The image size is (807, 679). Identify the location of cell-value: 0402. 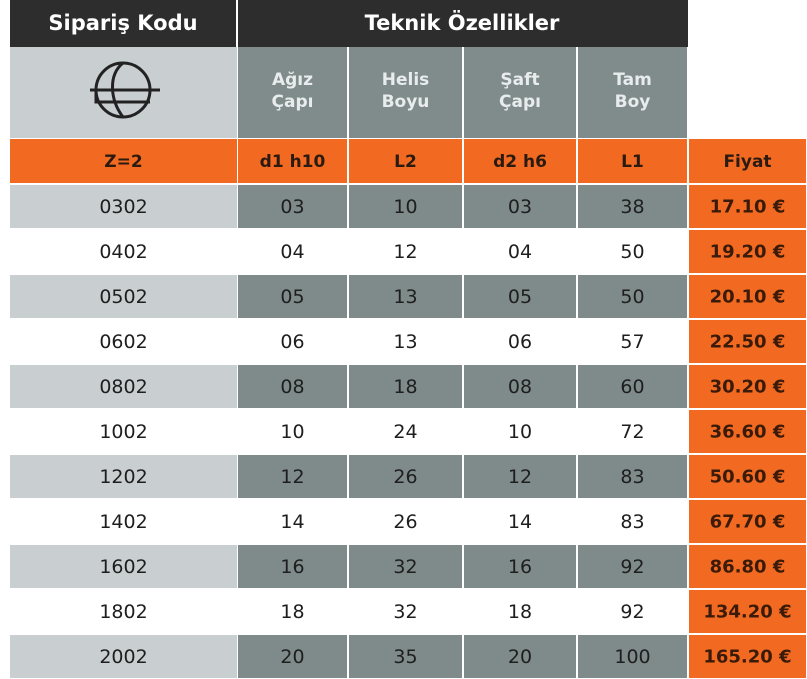
(123, 252).